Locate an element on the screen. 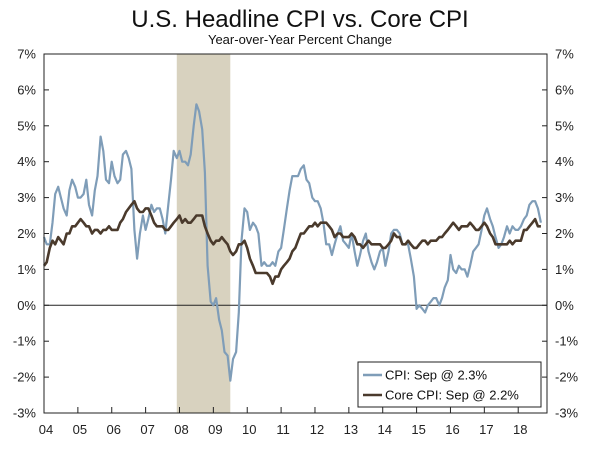 Image resolution: width=600 pixels, height=451 pixels. y-tick-label-left: -3% is located at coordinates (25, 413).